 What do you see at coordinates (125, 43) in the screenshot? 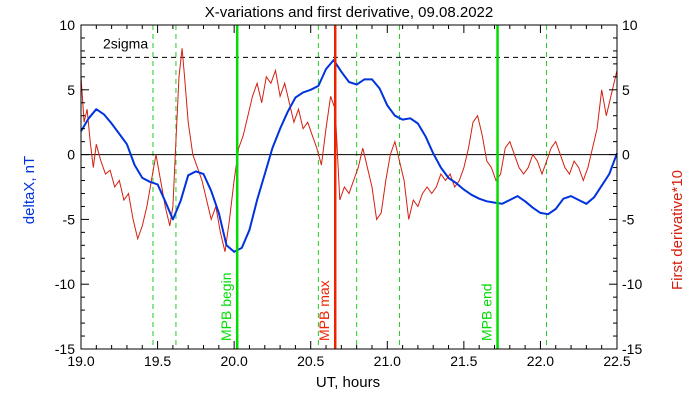
I see `sigma-label: 2sigma` at bounding box center [125, 43].